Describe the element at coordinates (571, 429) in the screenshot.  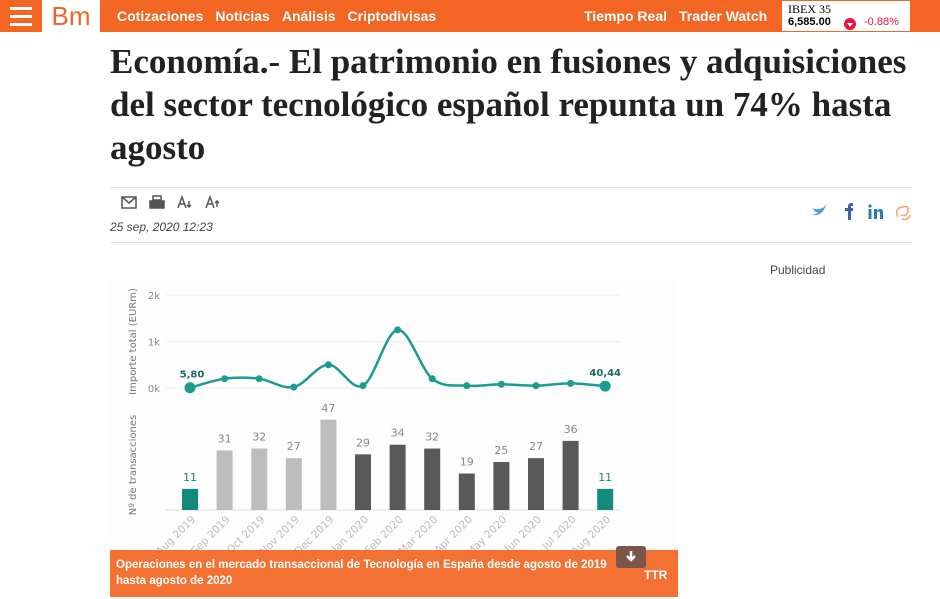
I see `data-label: 36` at that location.